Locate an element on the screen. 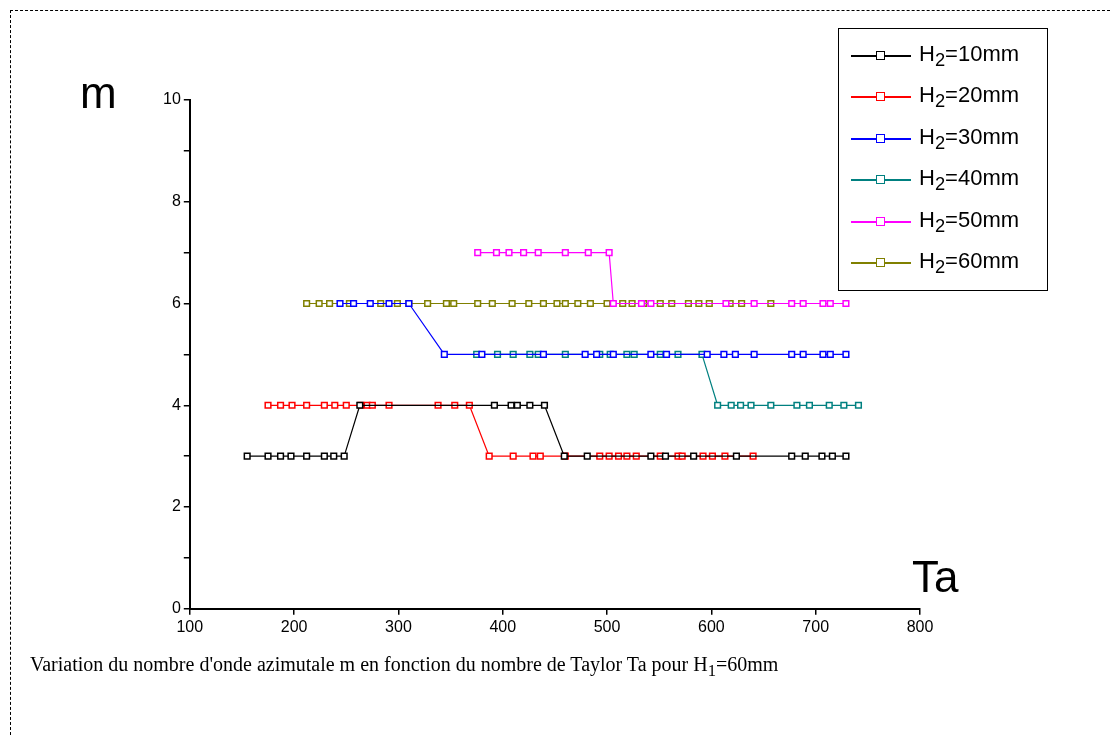 The width and height of the screenshot is (1110, 735). x-tick-label: 100 is located at coordinates (190, 626).